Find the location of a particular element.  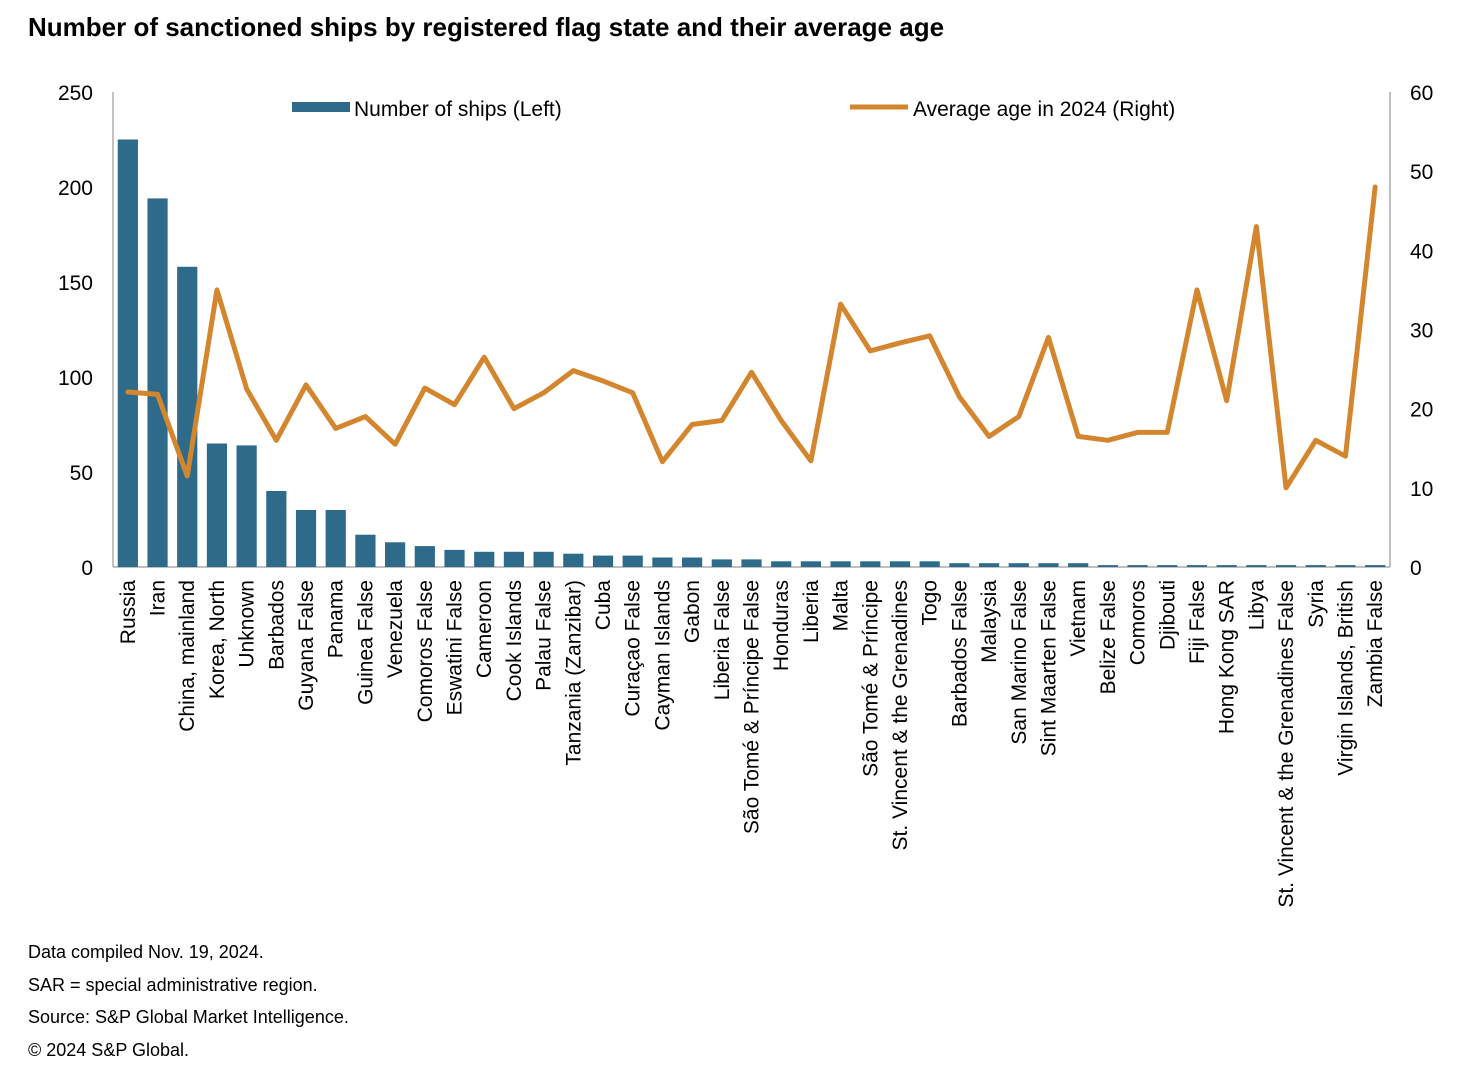

category-label: Barbados False is located at coordinates (959, 653).